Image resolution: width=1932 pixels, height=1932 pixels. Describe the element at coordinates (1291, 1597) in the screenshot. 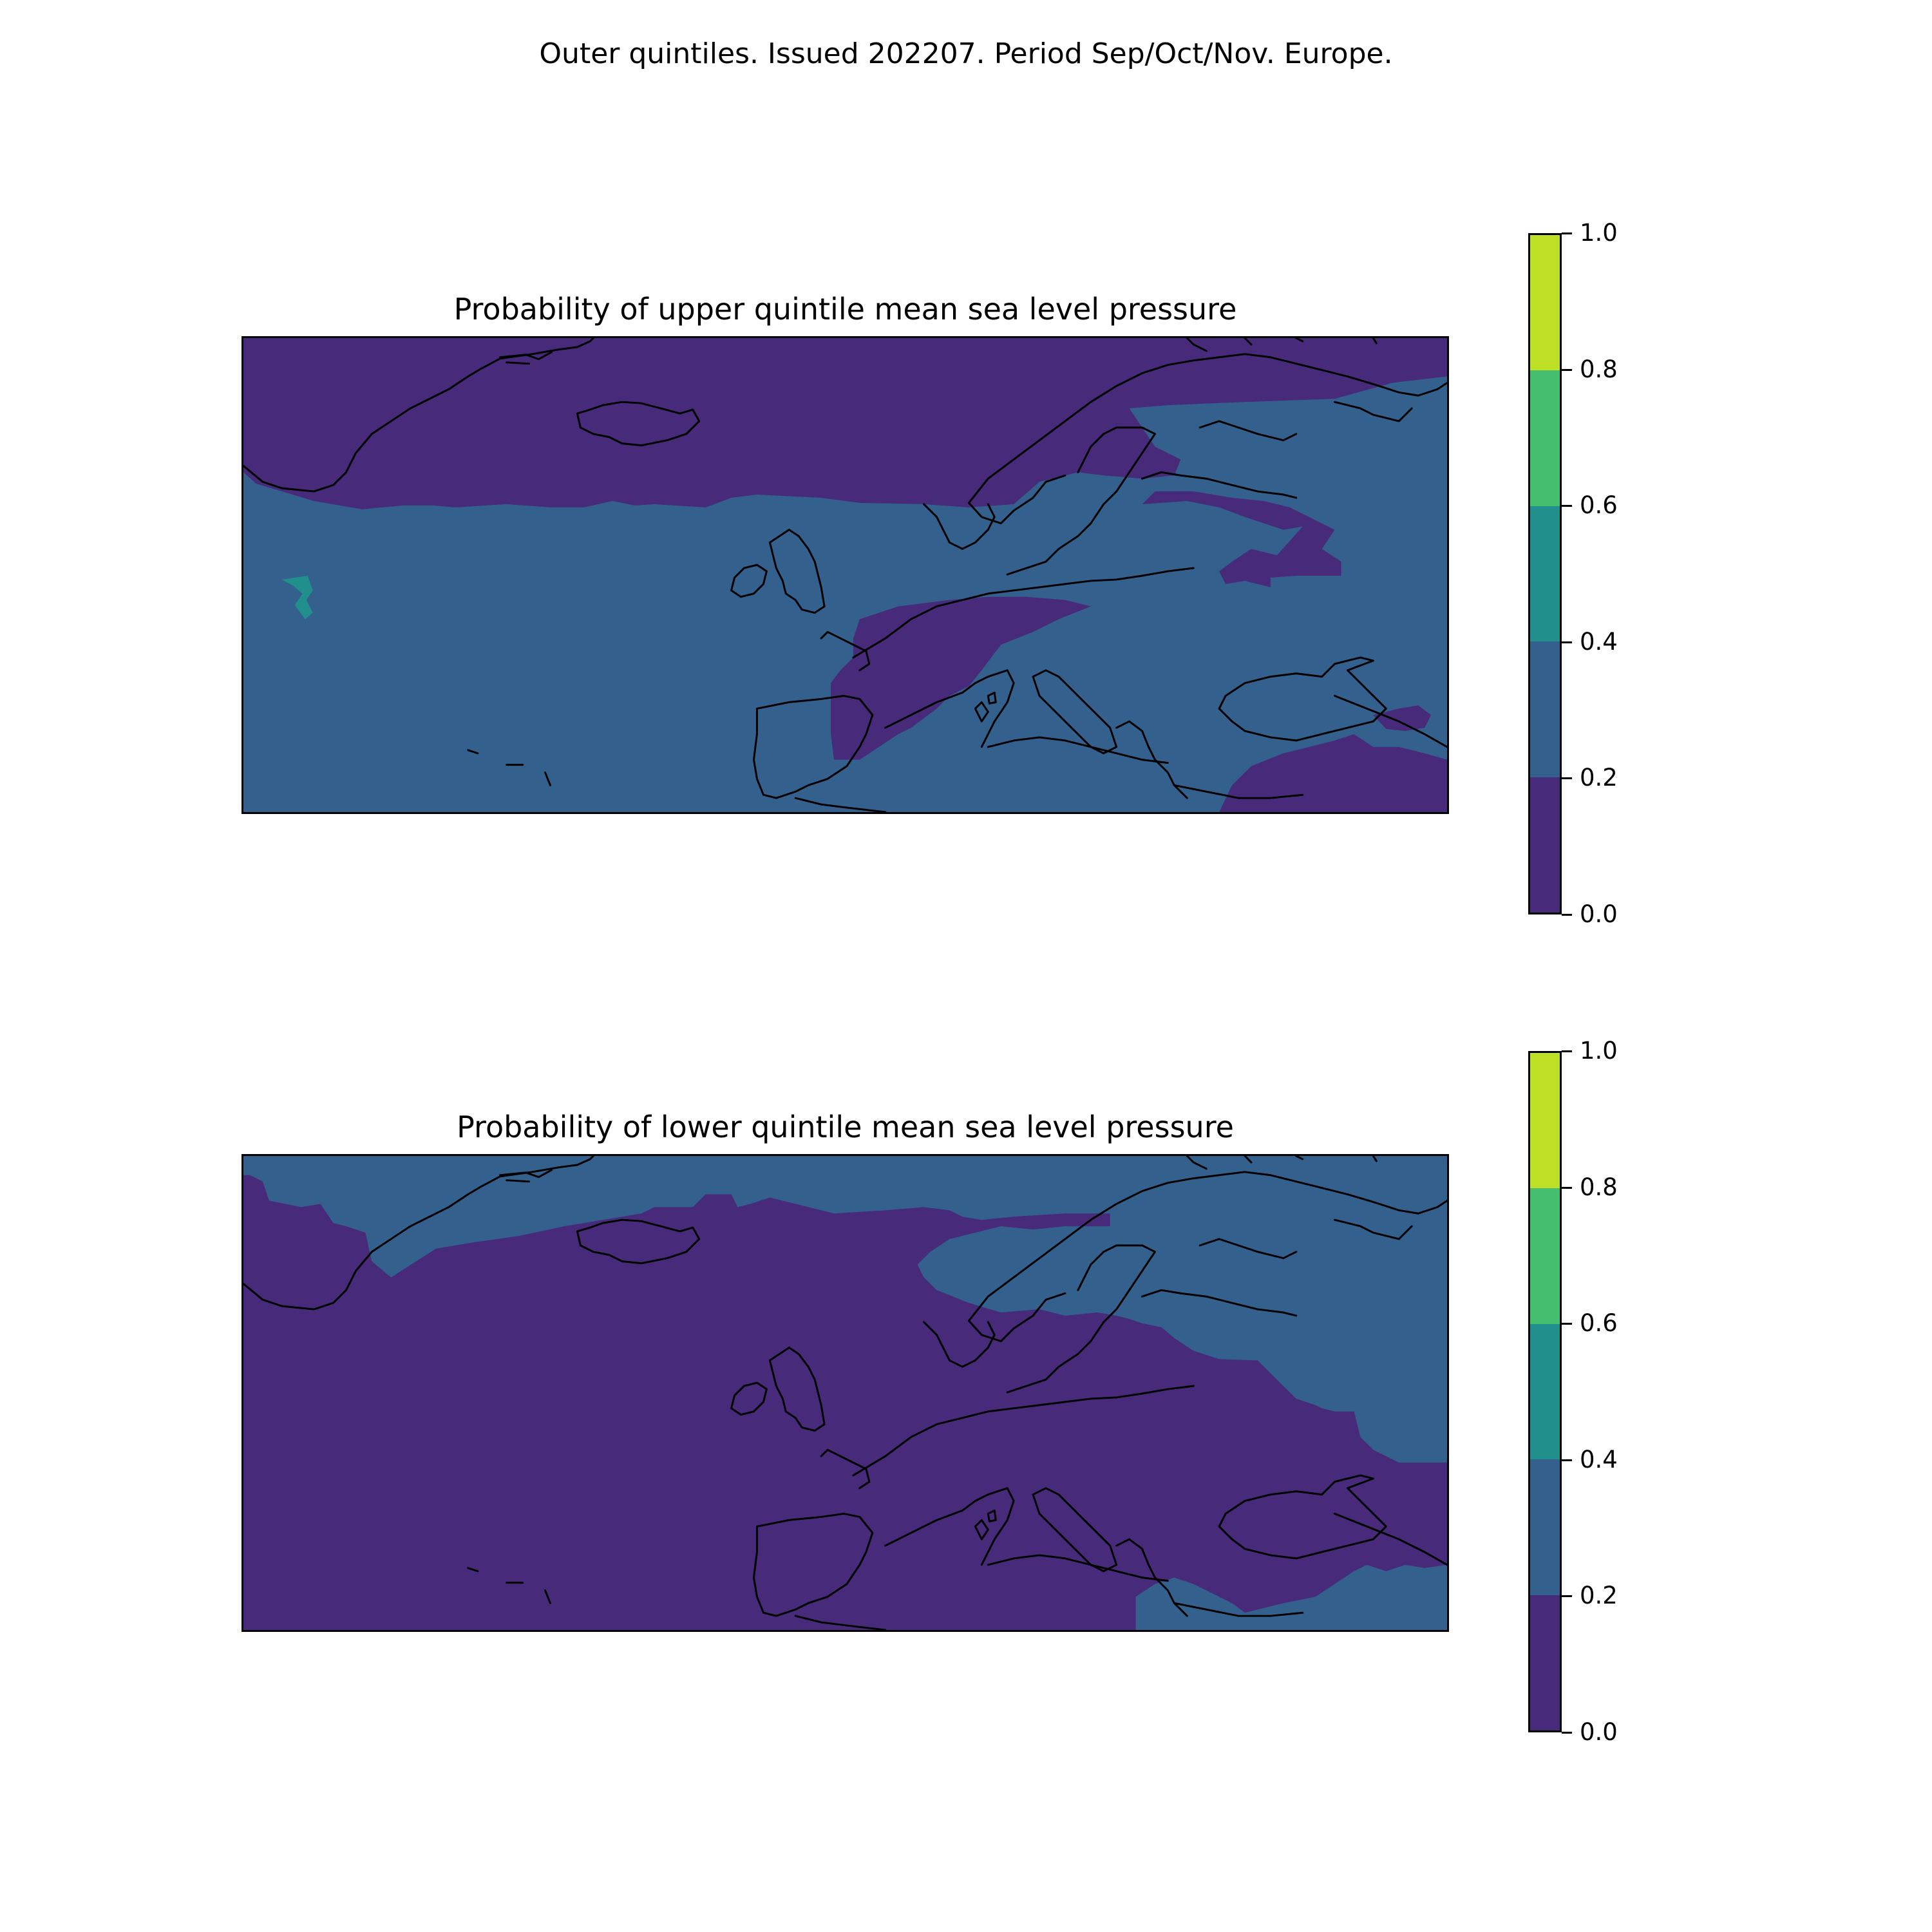

I see `region-mid-east-med` at that location.